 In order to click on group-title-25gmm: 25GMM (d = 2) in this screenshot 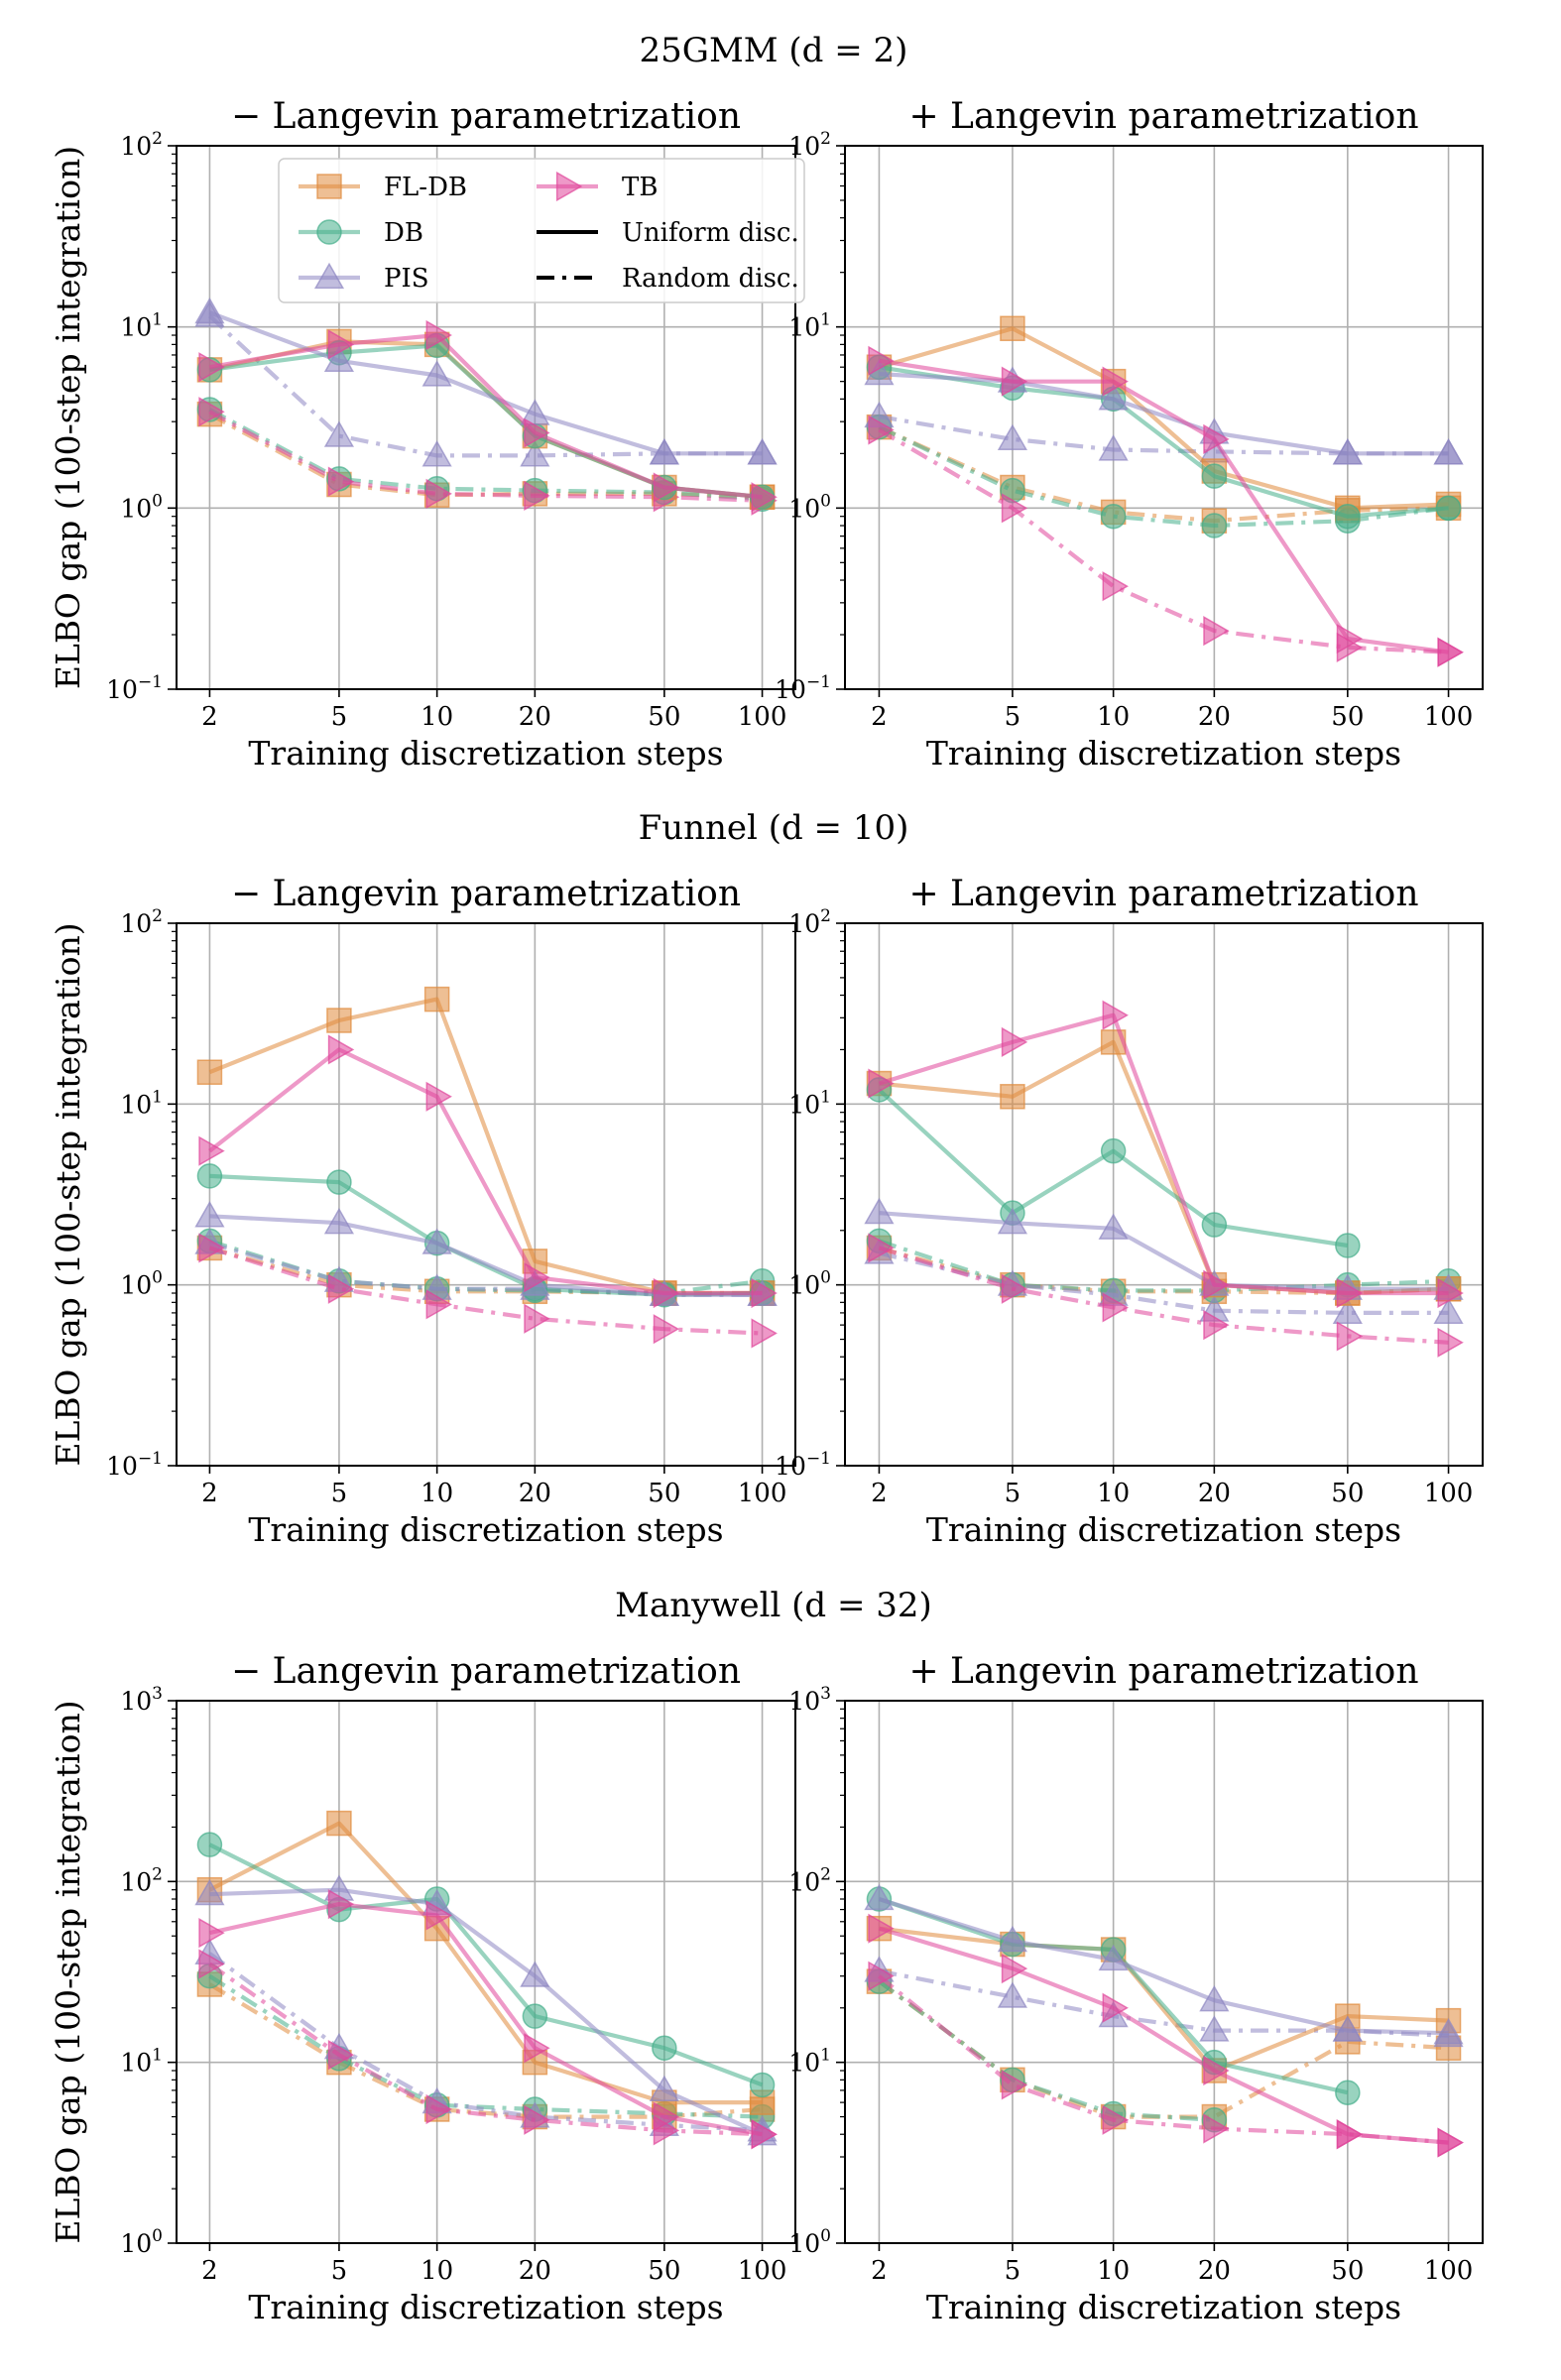, I will do `click(774, 50)`.